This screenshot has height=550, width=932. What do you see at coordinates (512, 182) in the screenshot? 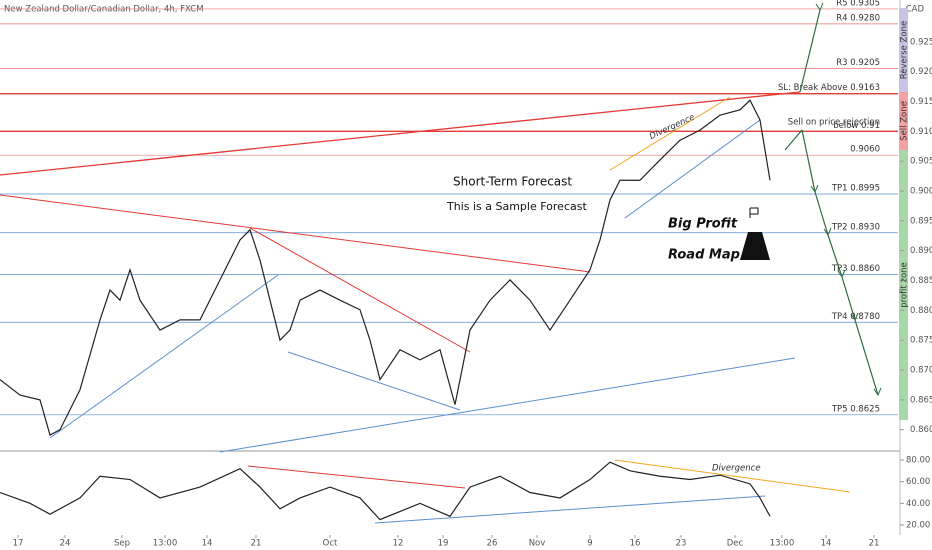
I see `annotation: Short-Term Forecast` at bounding box center [512, 182].